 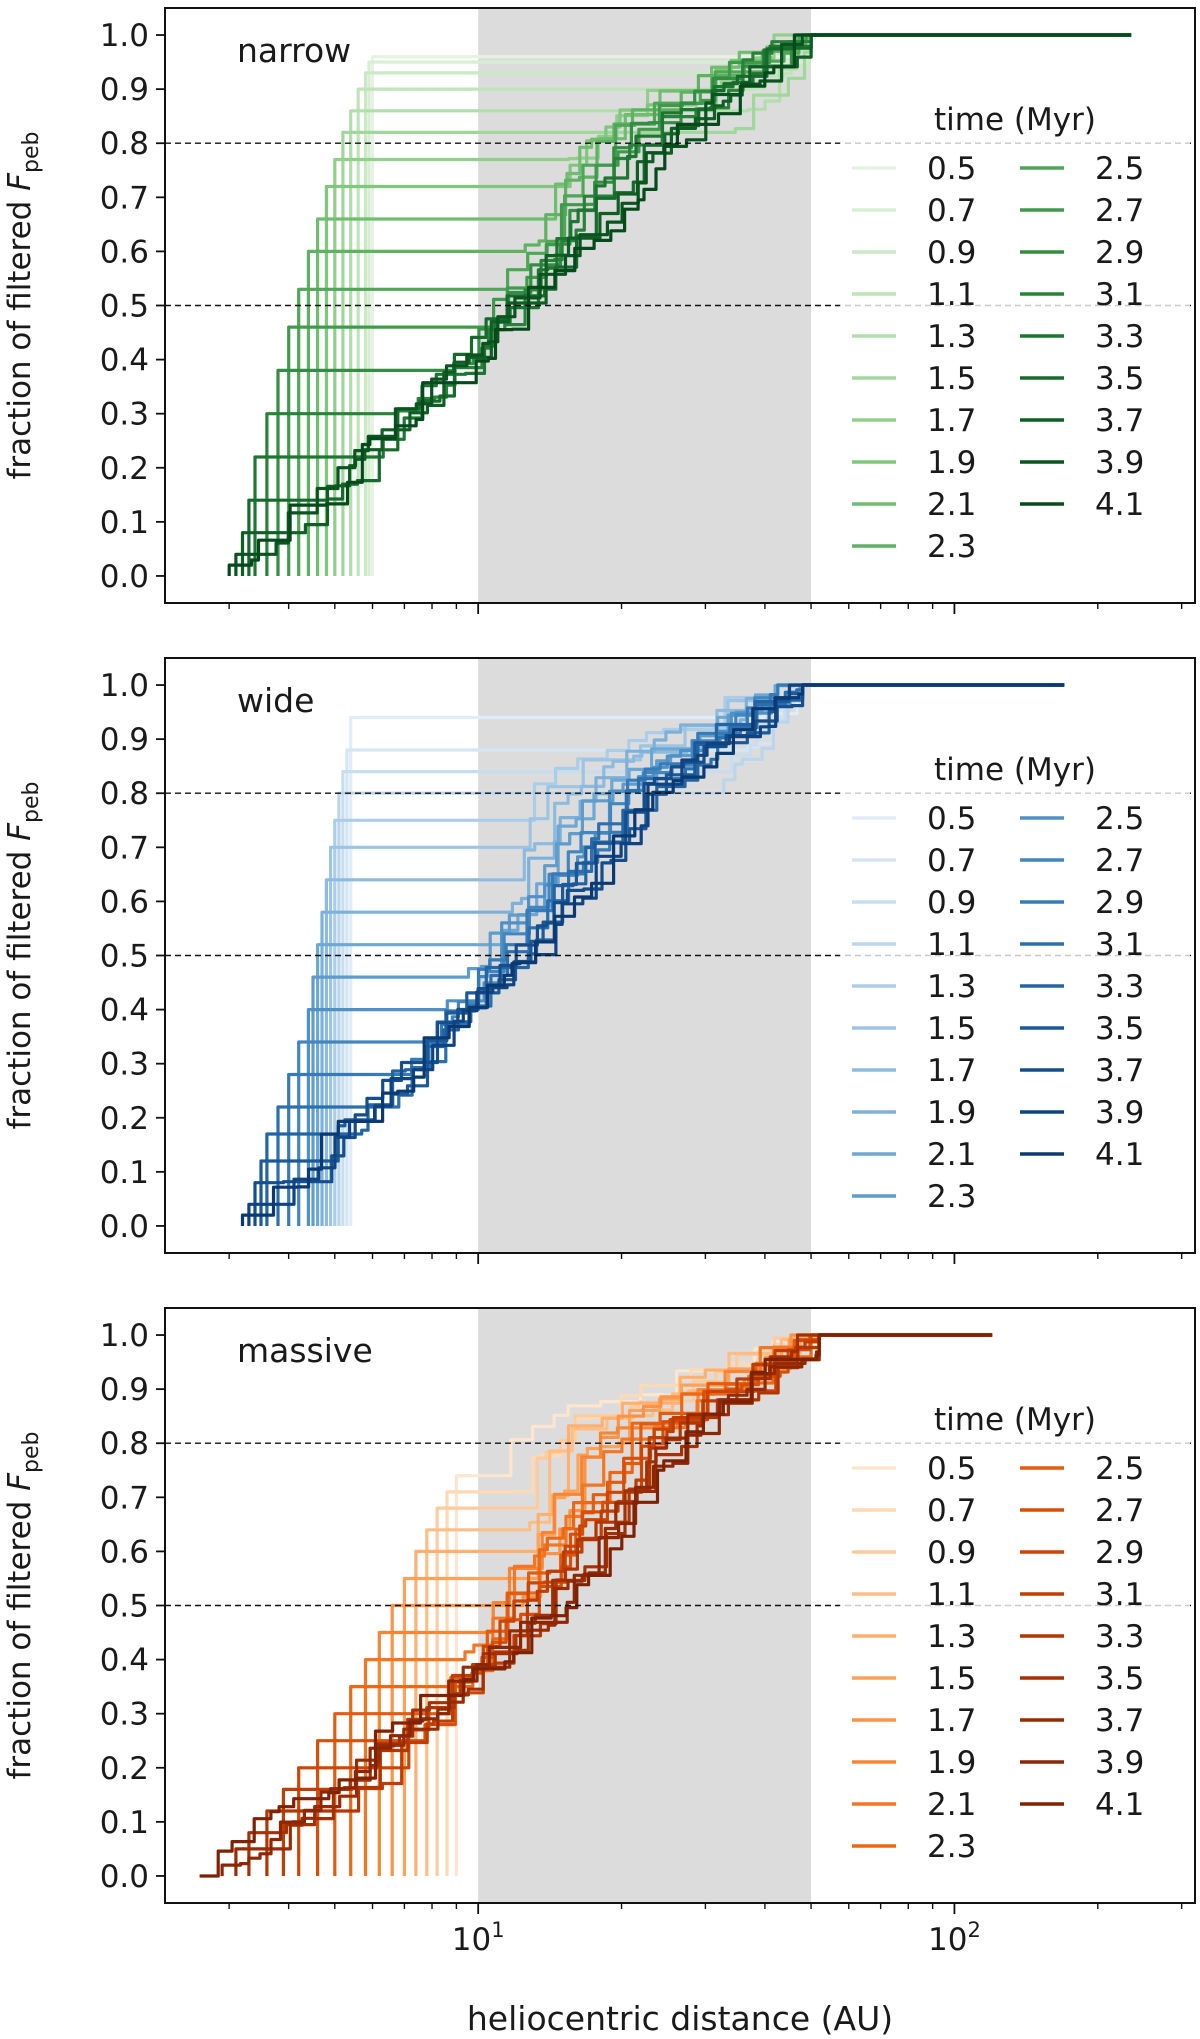 What do you see at coordinates (478, 1938) in the screenshot?
I see `x-tick-label: 10¹` at bounding box center [478, 1938].